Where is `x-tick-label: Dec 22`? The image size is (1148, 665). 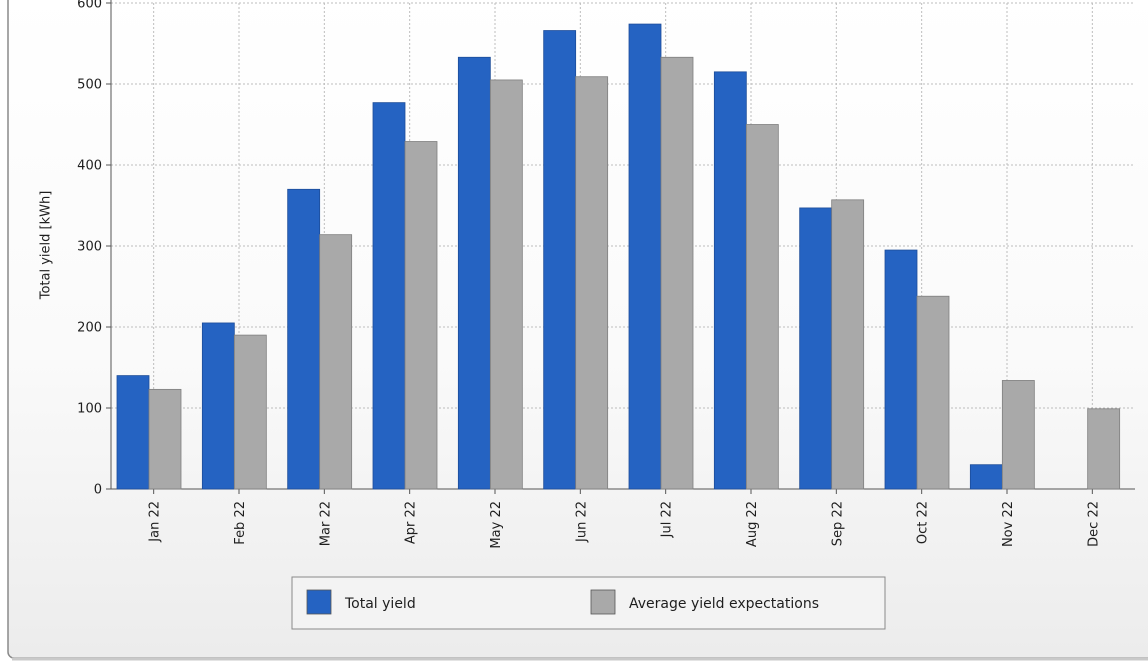 x-tick-label: Dec 22 is located at coordinates (1093, 524).